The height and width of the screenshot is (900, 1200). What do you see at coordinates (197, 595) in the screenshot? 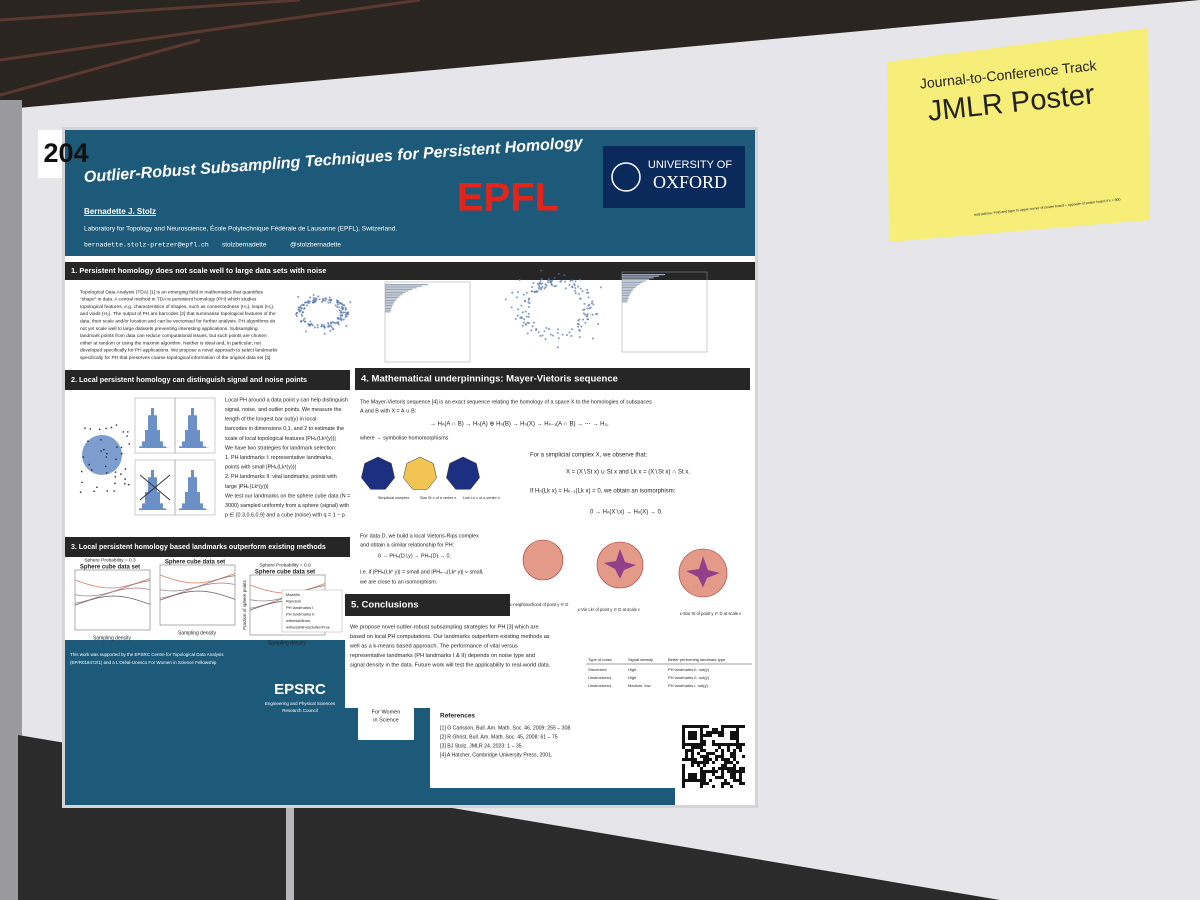
I see `plot-line` at bounding box center [197, 595].